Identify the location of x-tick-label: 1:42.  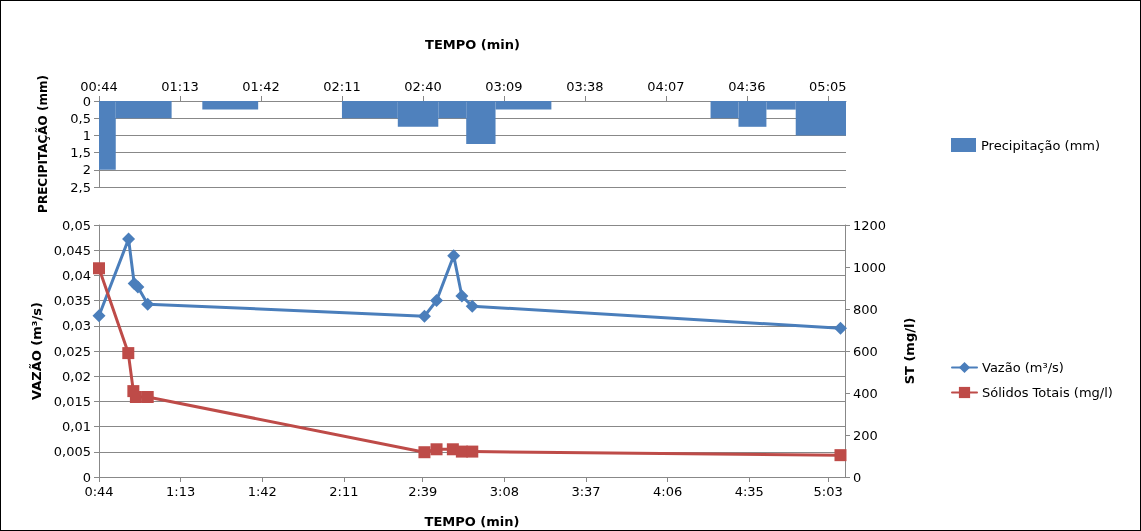
(262, 491).